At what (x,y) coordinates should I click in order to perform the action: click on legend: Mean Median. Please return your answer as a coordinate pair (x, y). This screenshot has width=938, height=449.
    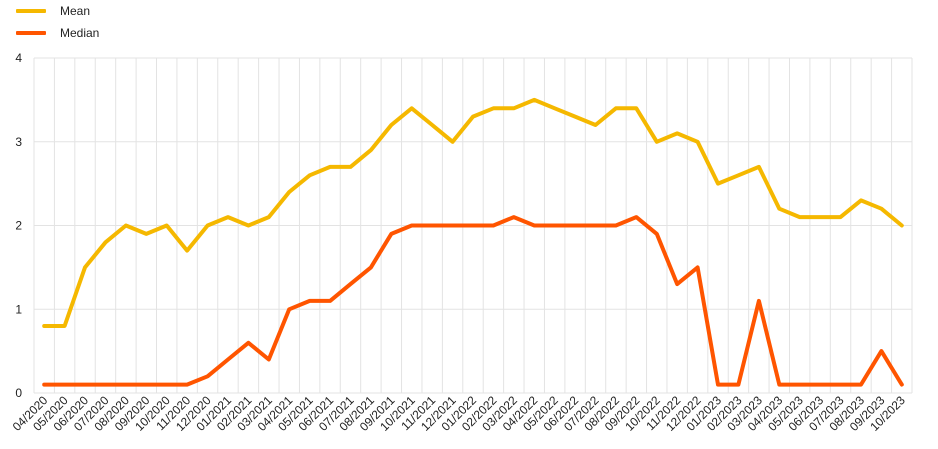
    Looking at the image, I should click on (57, 22).